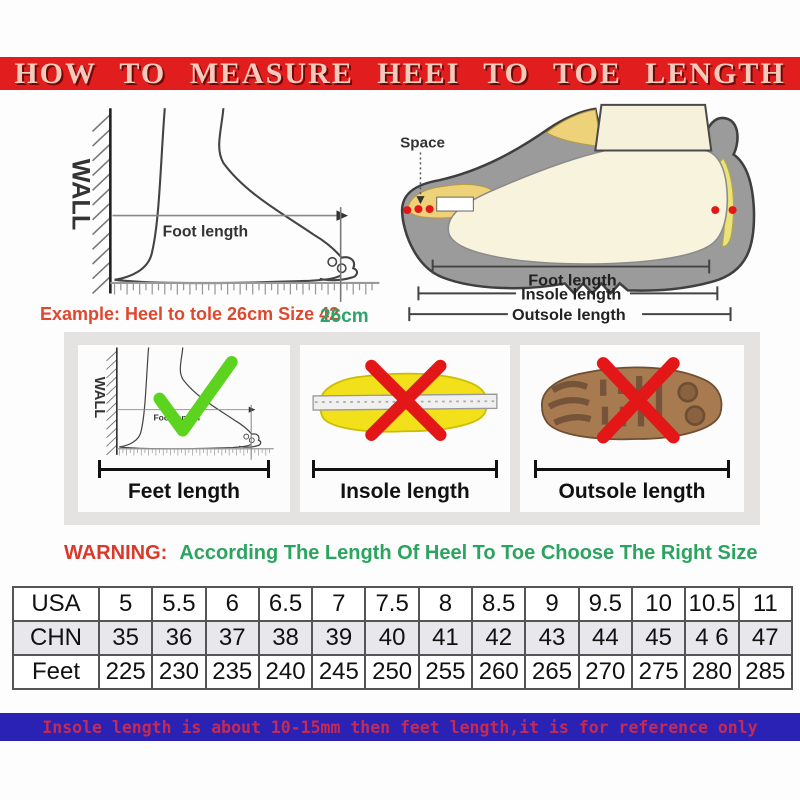  What do you see at coordinates (712, 638) in the screenshot?
I see `size-cell: 4 6` at bounding box center [712, 638].